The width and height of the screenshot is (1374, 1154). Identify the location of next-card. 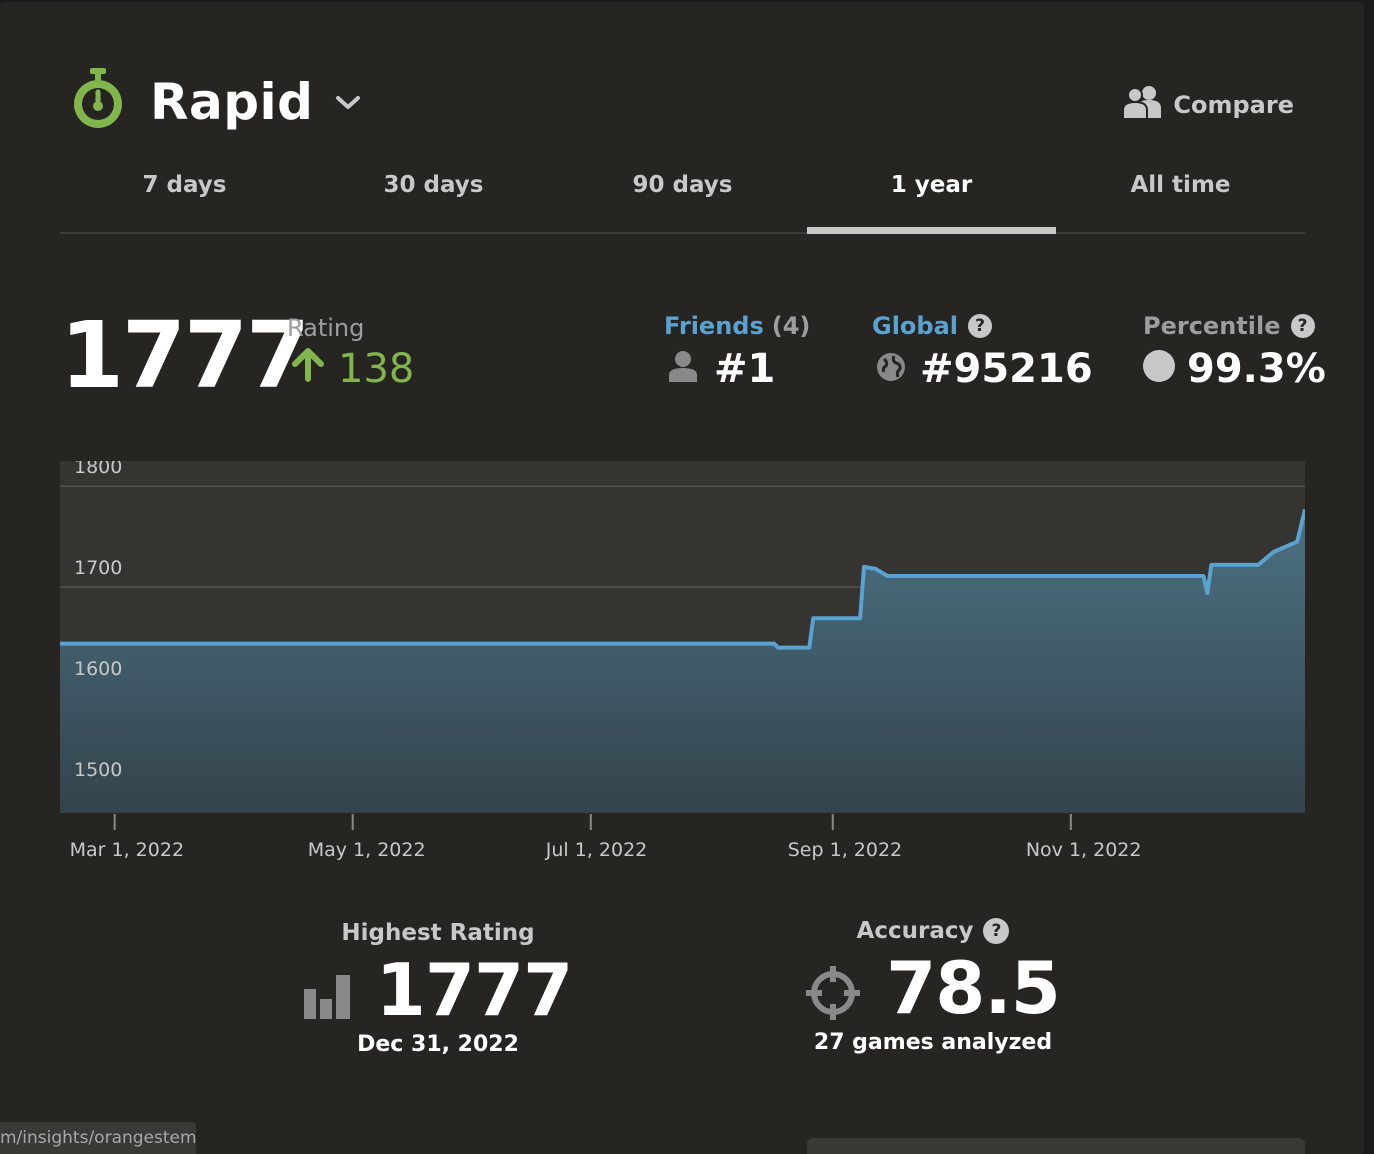
(1056, 1146).